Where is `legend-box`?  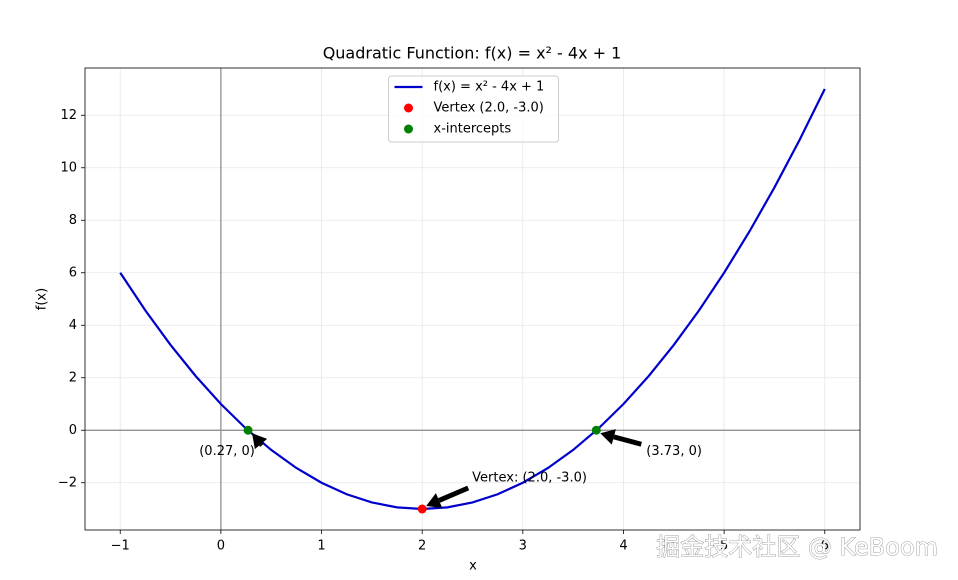 legend-box is located at coordinates (473, 109).